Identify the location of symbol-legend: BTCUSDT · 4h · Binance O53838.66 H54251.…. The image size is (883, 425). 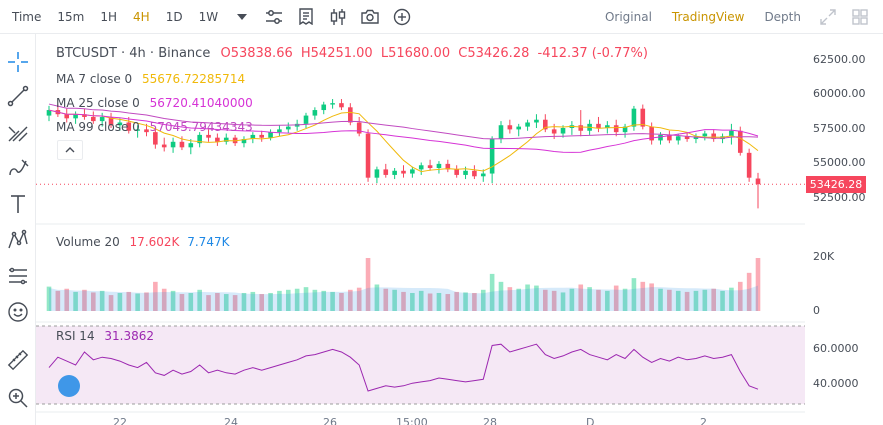
(352, 53).